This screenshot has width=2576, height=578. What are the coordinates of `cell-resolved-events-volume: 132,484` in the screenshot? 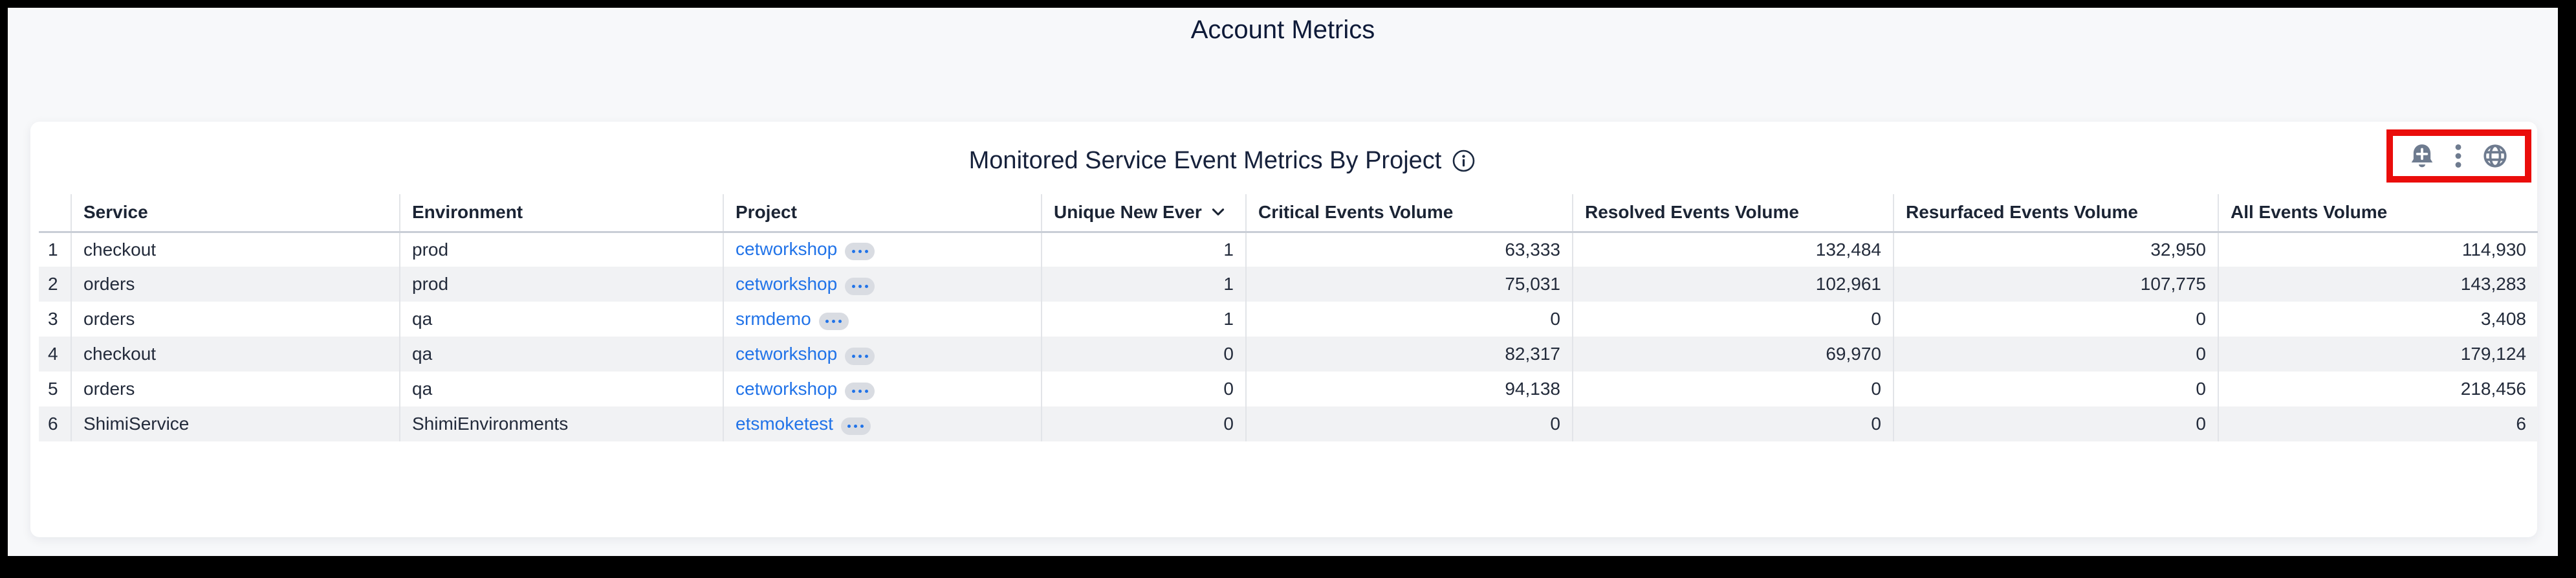 It's located at (1733, 249).